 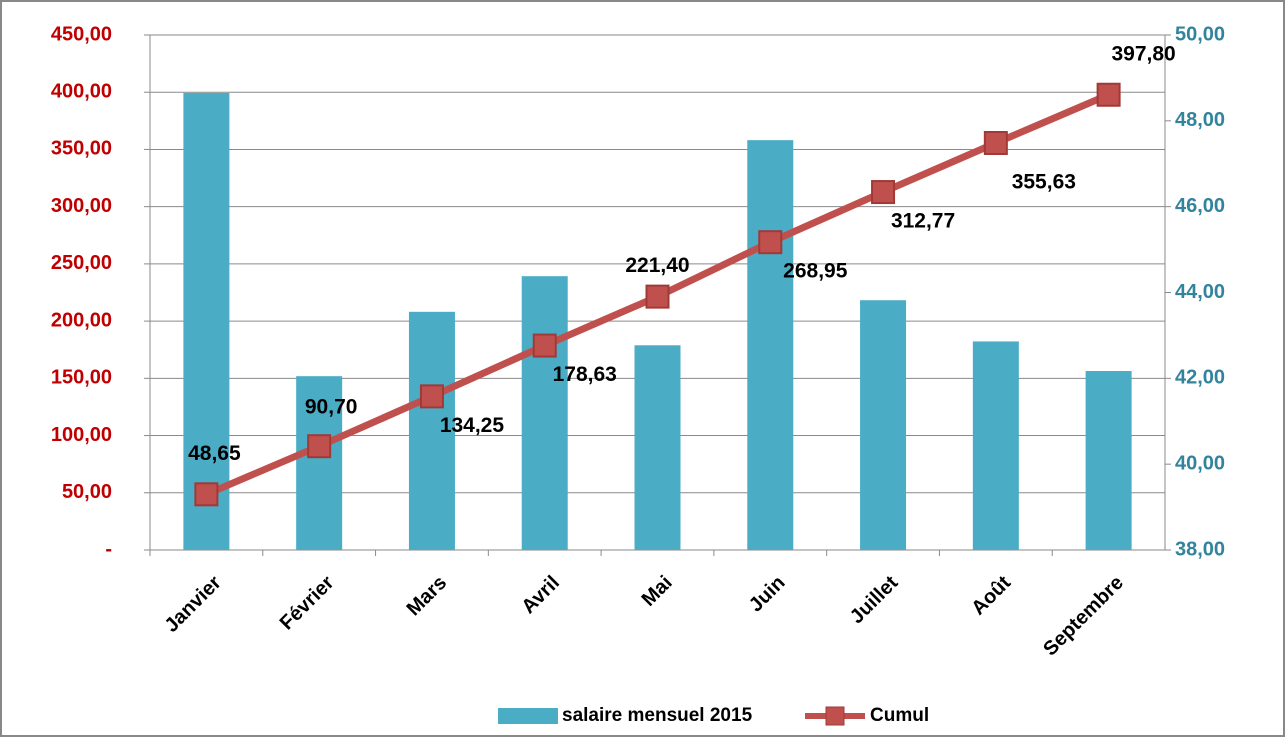 What do you see at coordinates (1143, 53) in the screenshot?
I see `data-label: 397,80` at bounding box center [1143, 53].